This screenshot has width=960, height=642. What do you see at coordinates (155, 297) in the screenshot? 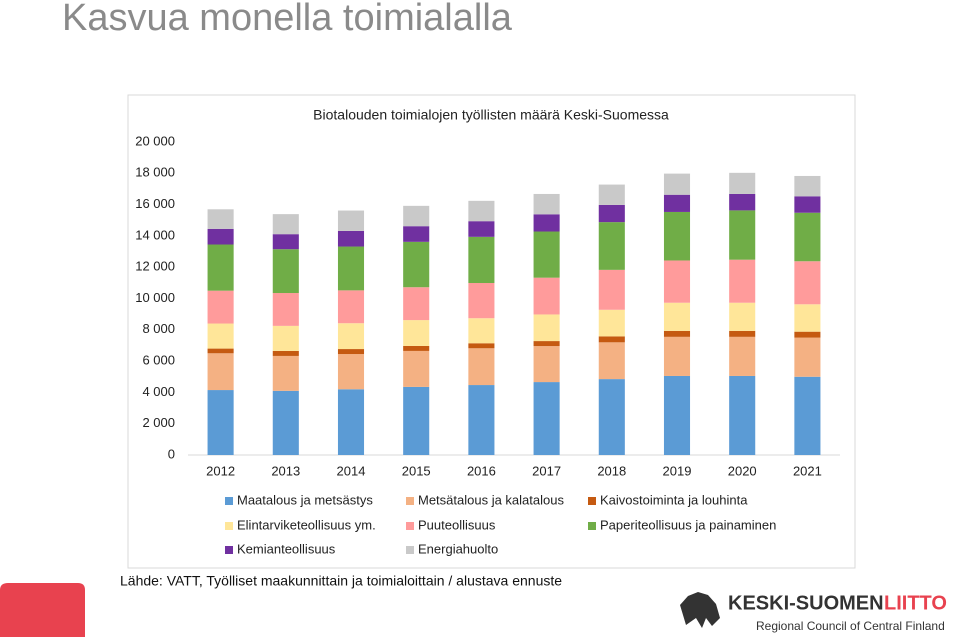
I see `y-tick-label: 10 000` at bounding box center [155, 297].